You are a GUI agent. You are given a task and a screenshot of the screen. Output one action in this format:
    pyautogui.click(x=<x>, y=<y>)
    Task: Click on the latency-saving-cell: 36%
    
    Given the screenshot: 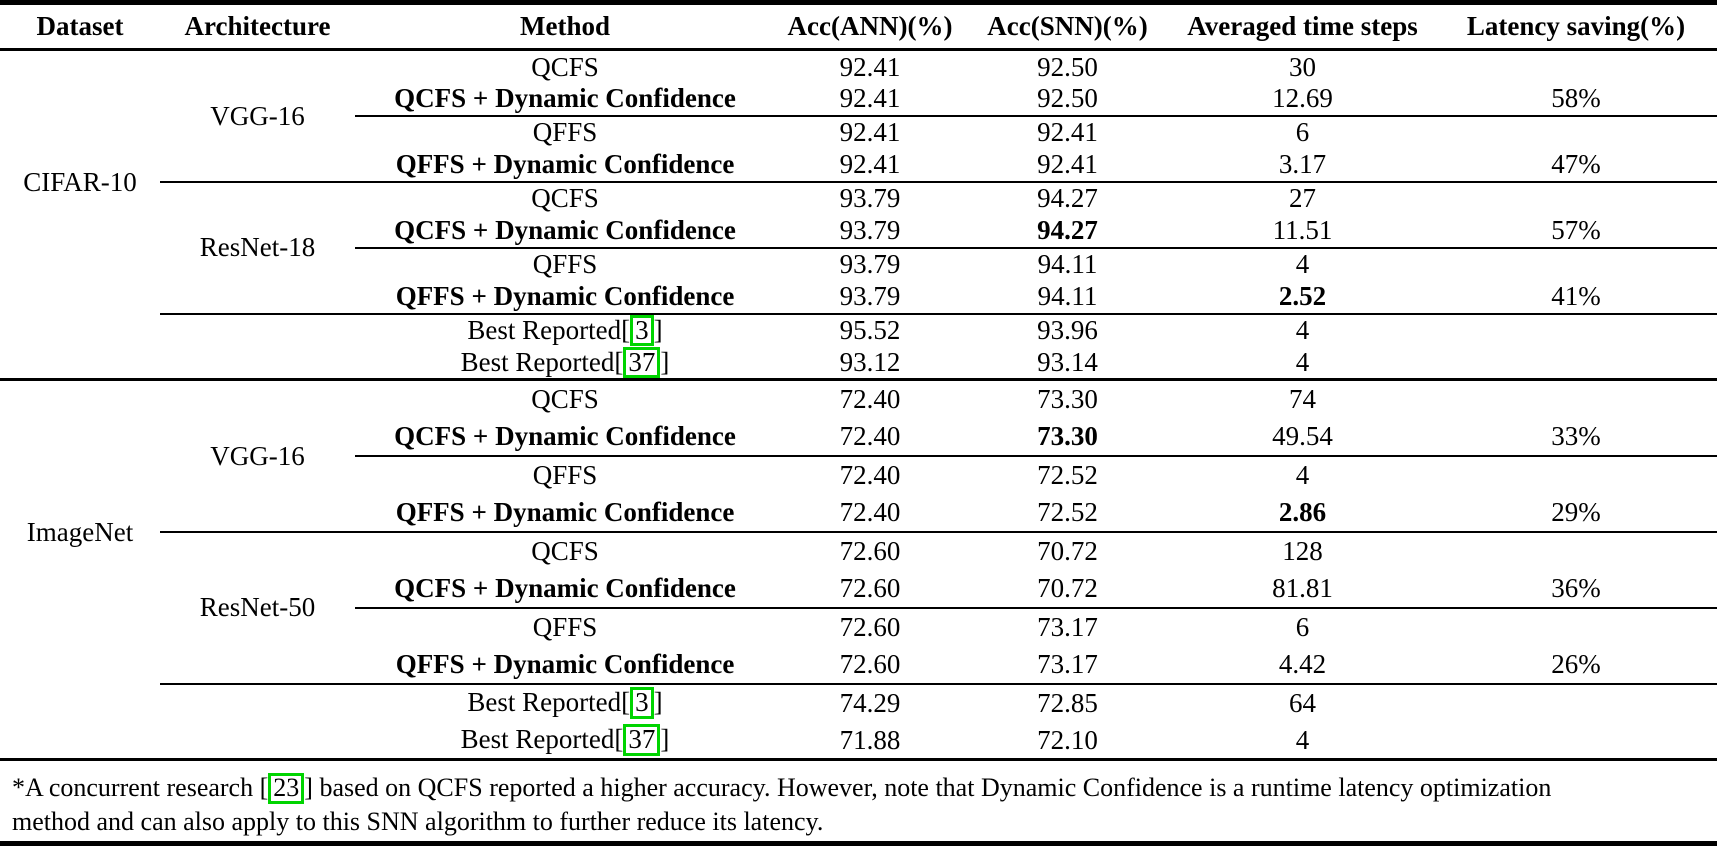 What is the action you would take?
    pyautogui.click(x=1576, y=589)
    